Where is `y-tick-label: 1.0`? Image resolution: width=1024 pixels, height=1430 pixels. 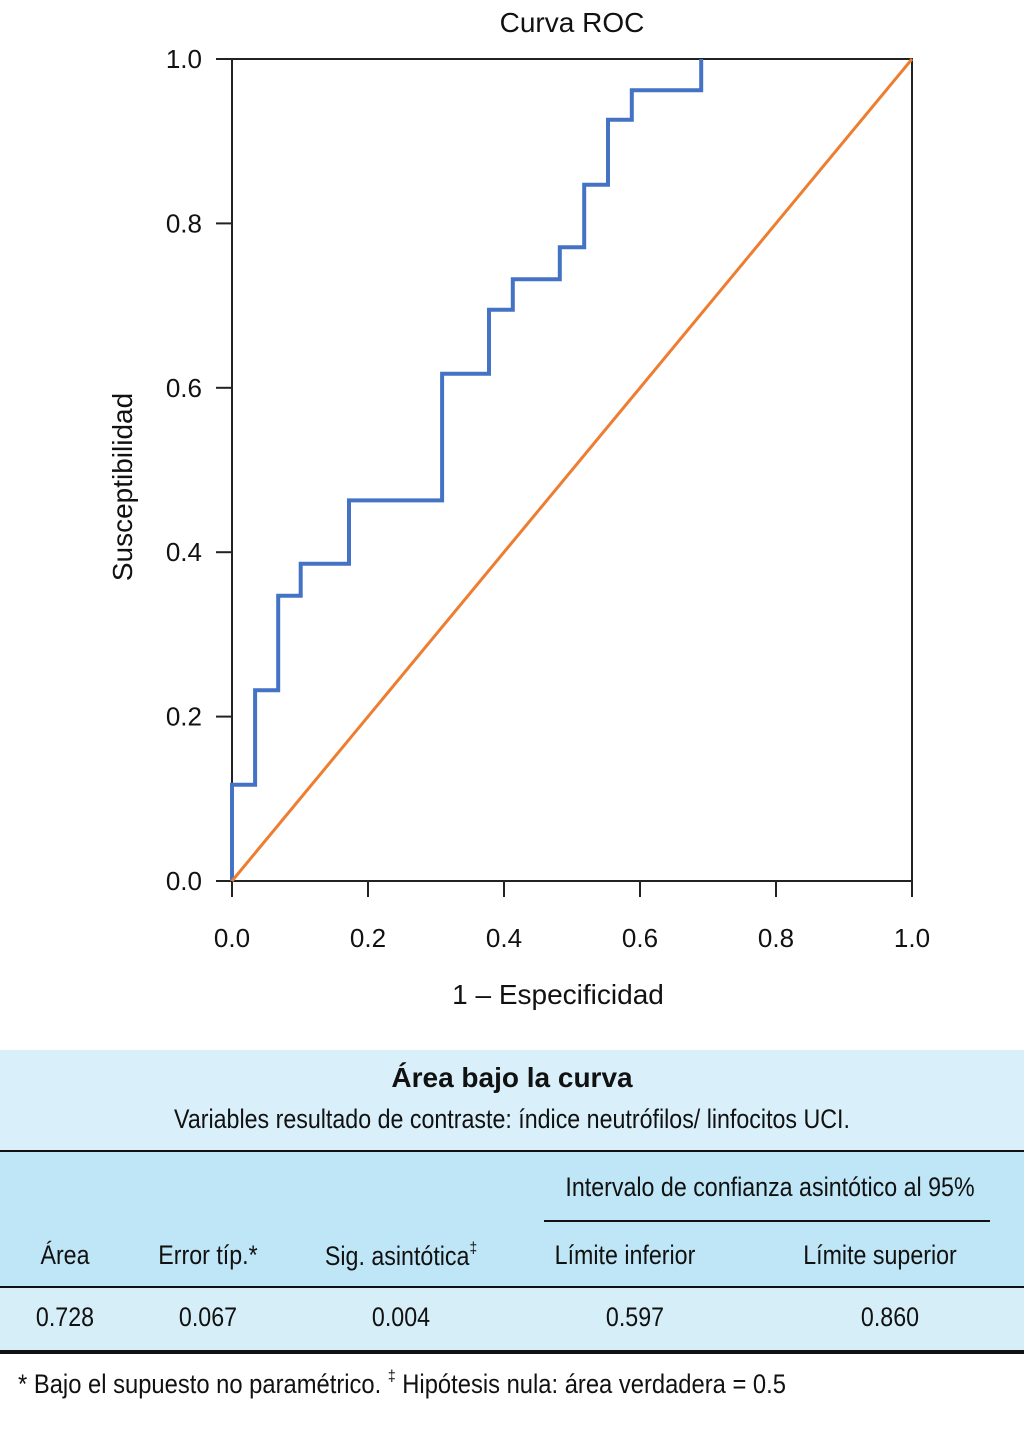 y-tick-label: 1.0 is located at coordinates (184, 59).